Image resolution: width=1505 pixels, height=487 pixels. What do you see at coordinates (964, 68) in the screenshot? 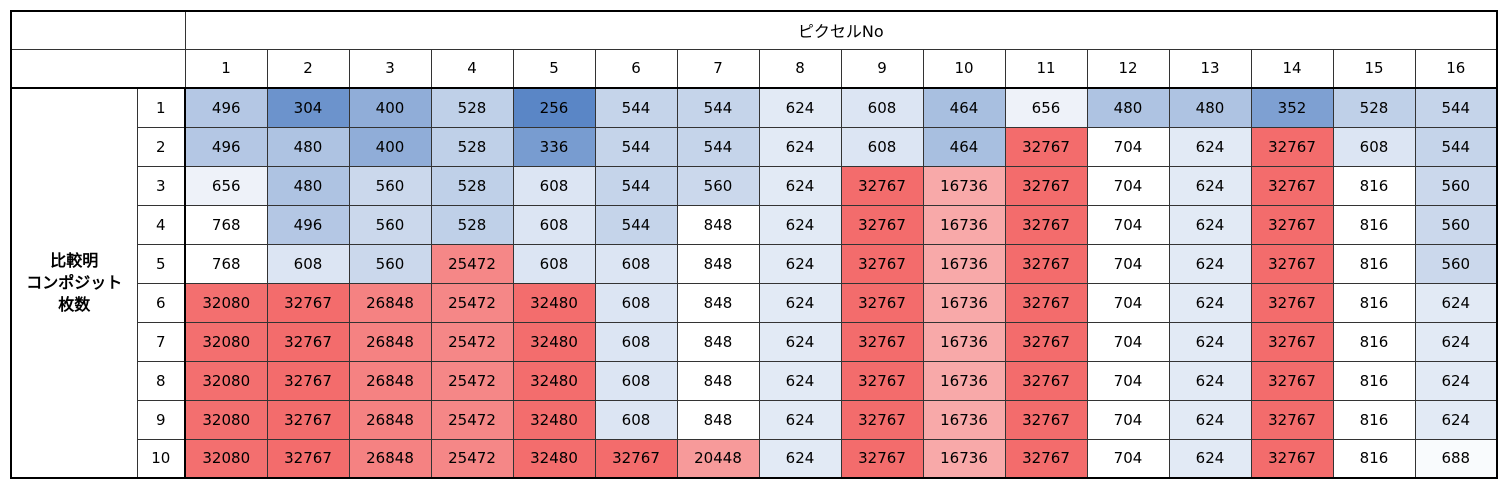
I see `column-header: 10` at bounding box center [964, 68].